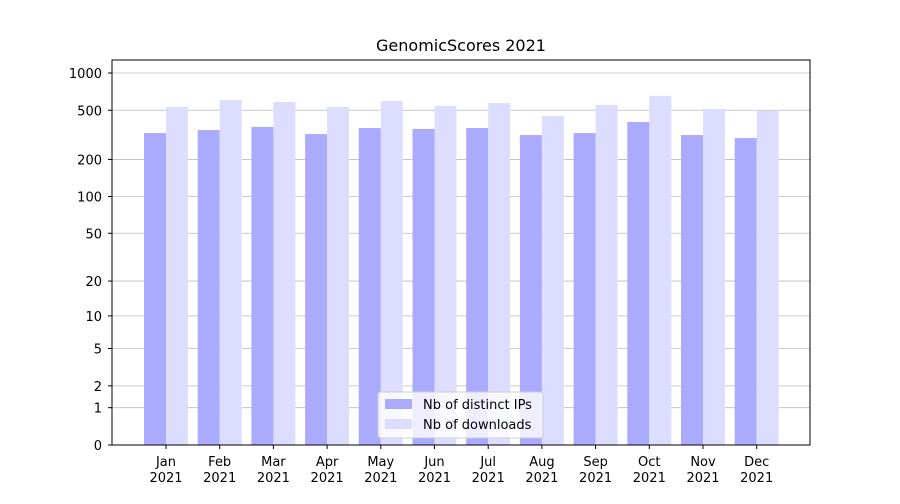 The height and width of the screenshot is (504, 900). I want to click on legend-label: Nb of downloads, so click(477, 425).